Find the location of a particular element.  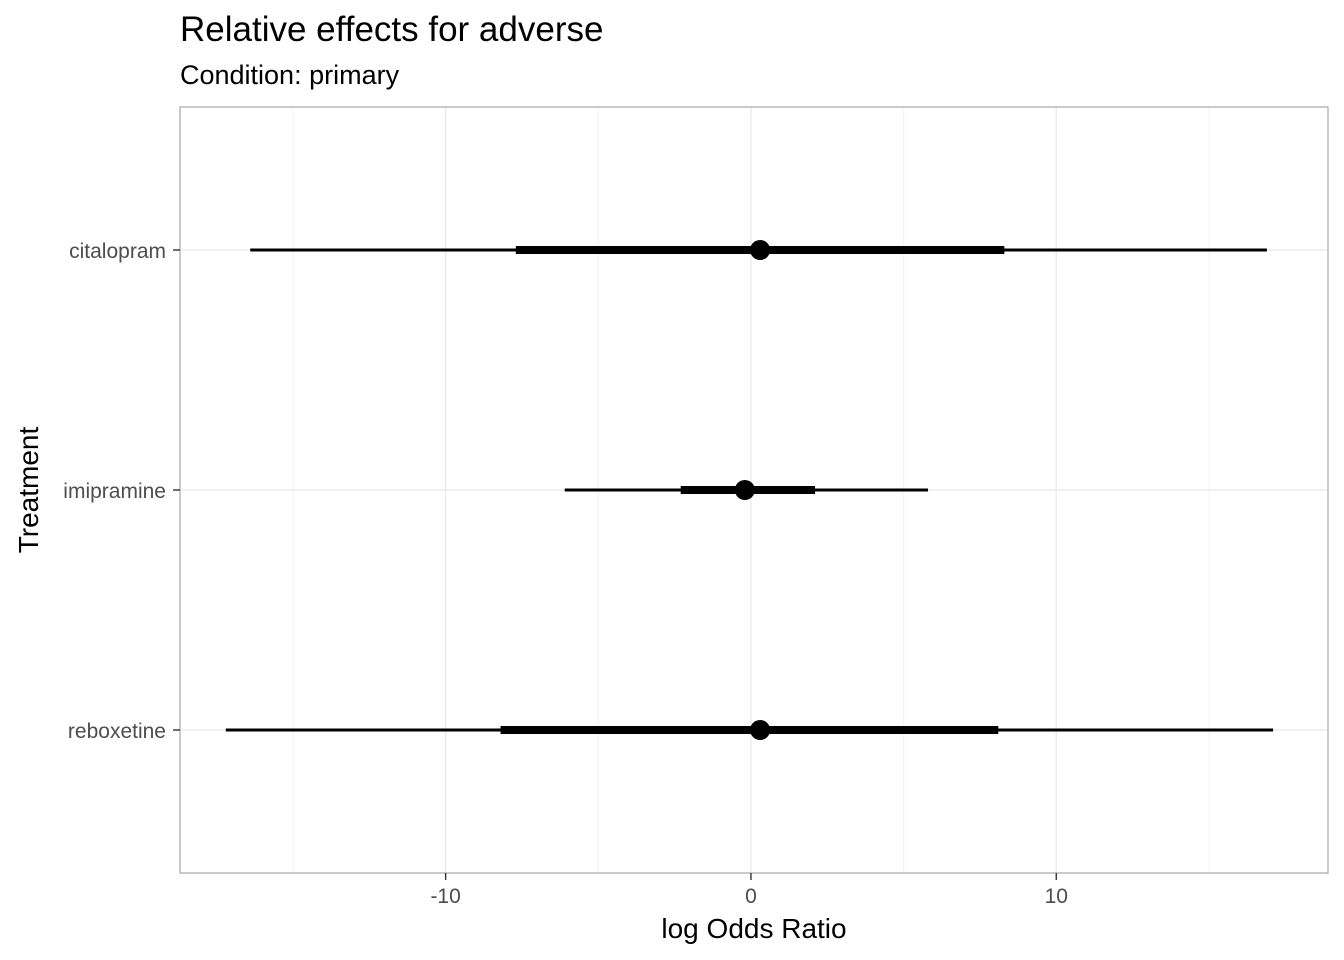

y-tick-label-imipramine: imipramine is located at coordinates (114, 491).